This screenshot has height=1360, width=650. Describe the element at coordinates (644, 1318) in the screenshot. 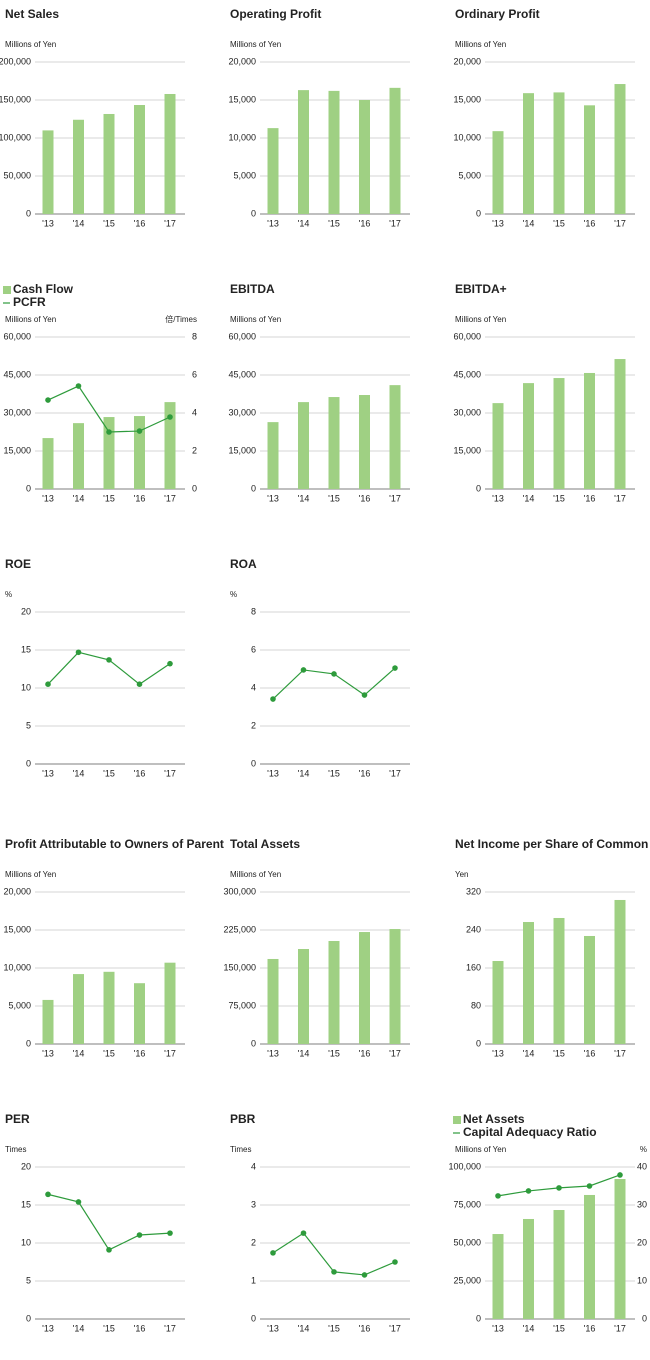

I see `y2-tick-label: 0` at that location.